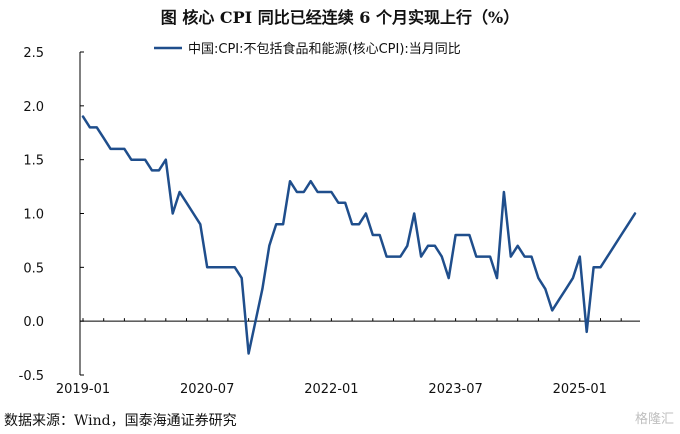 The width and height of the screenshot is (680, 434). What do you see at coordinates (33, 161) in the screenshot?
I see `y-tick-label: 1.5` at bounding box center [33, 161].